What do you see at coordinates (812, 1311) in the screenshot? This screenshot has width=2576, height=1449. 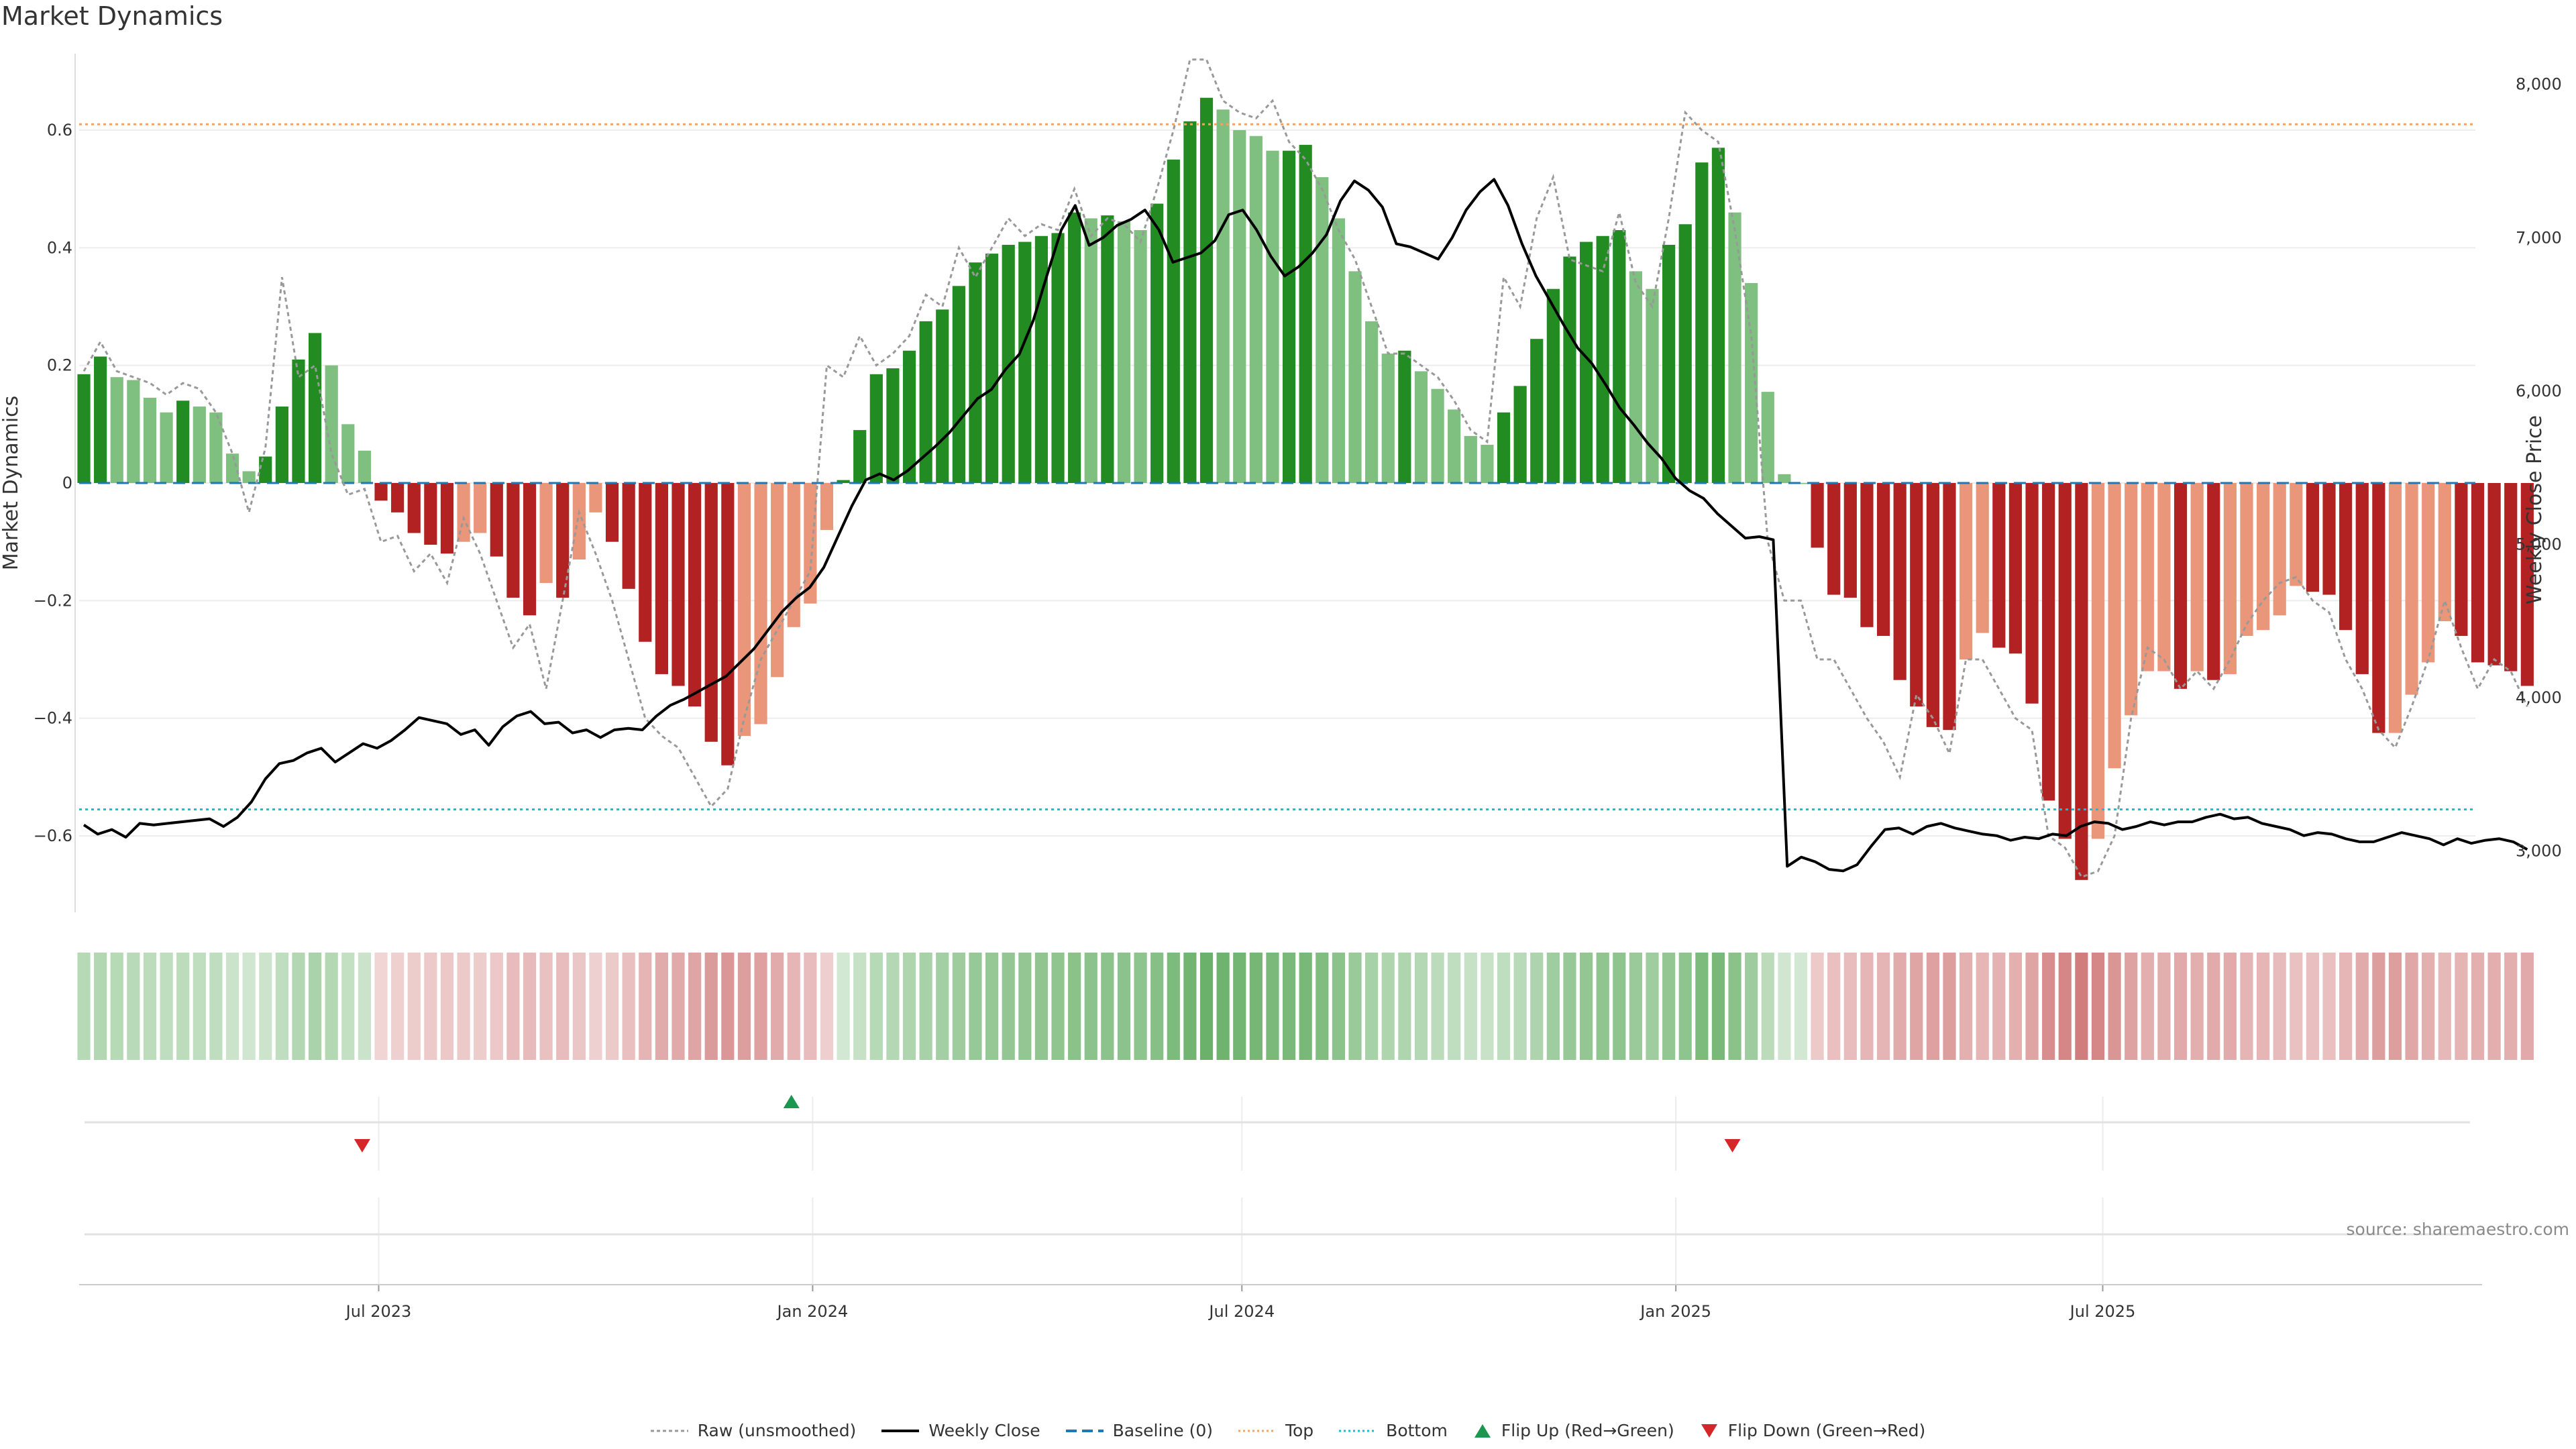 I see `x-tick-label: Jan 2024` at bounding box center [812, 1311].